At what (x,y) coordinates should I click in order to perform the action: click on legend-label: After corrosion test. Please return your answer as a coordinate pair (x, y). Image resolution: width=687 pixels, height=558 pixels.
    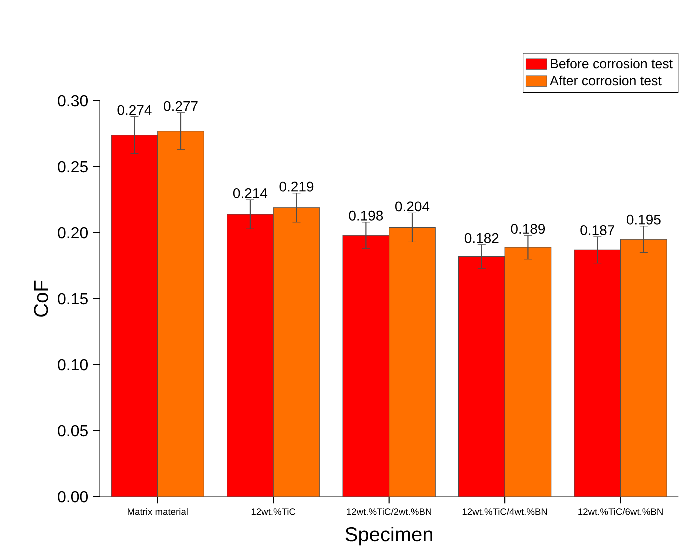
    Looking at the image, I should click on (606, 81).